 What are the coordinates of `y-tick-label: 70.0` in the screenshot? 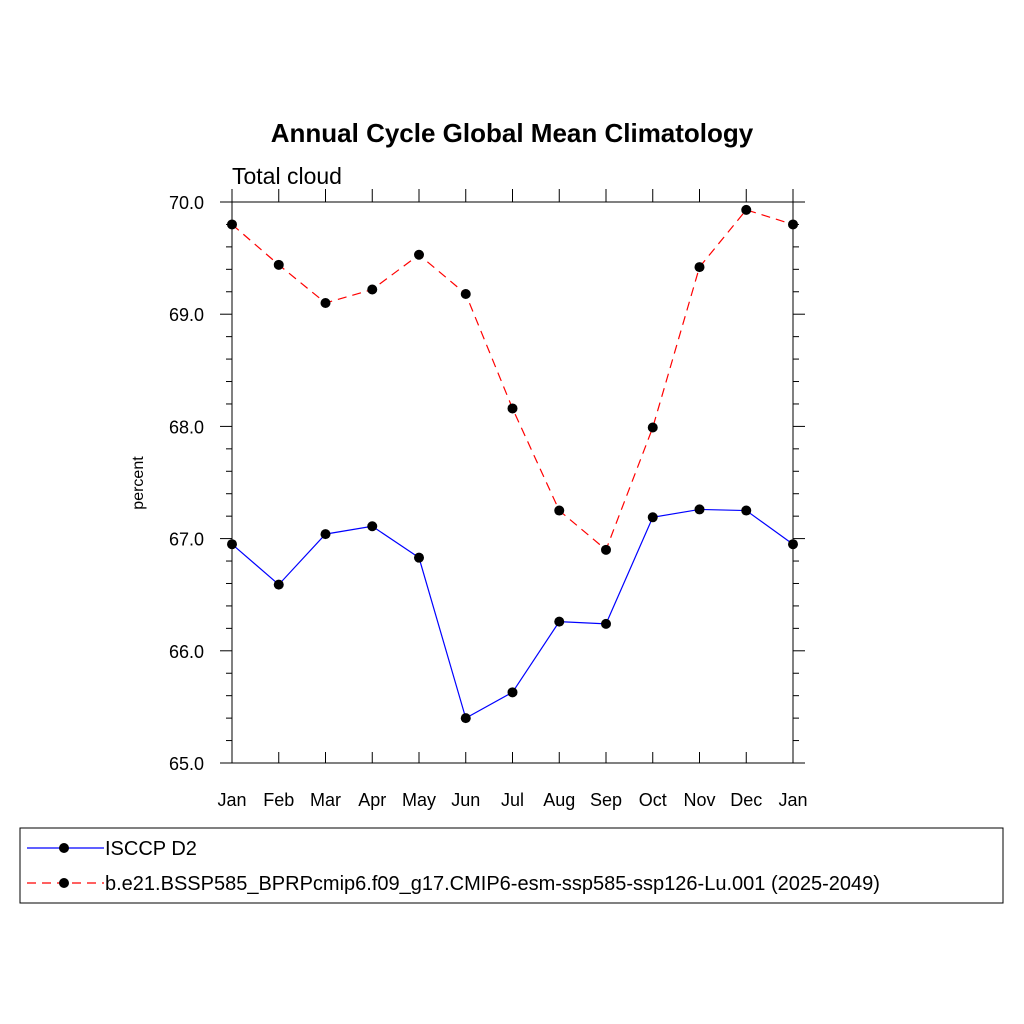 It's located at (186, 203).